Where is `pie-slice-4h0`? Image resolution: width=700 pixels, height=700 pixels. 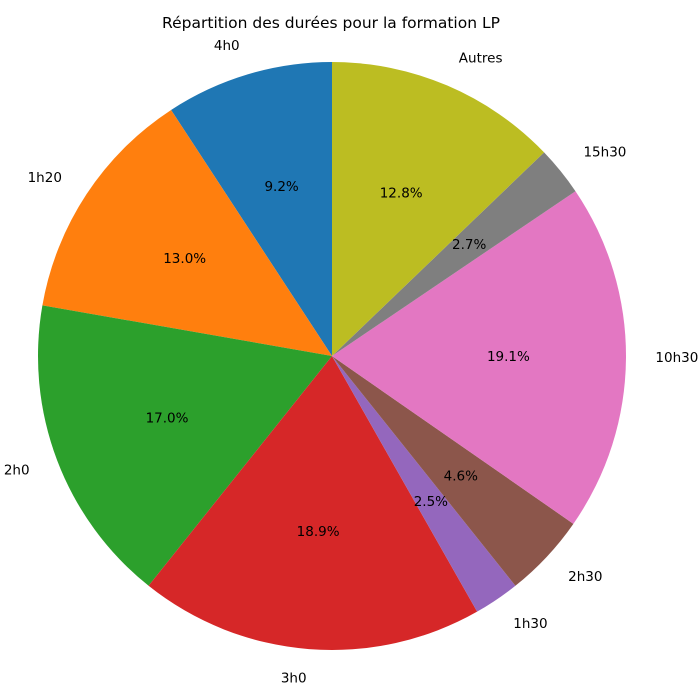 pie-slice-4h0 is located at coordinates (251, 209).